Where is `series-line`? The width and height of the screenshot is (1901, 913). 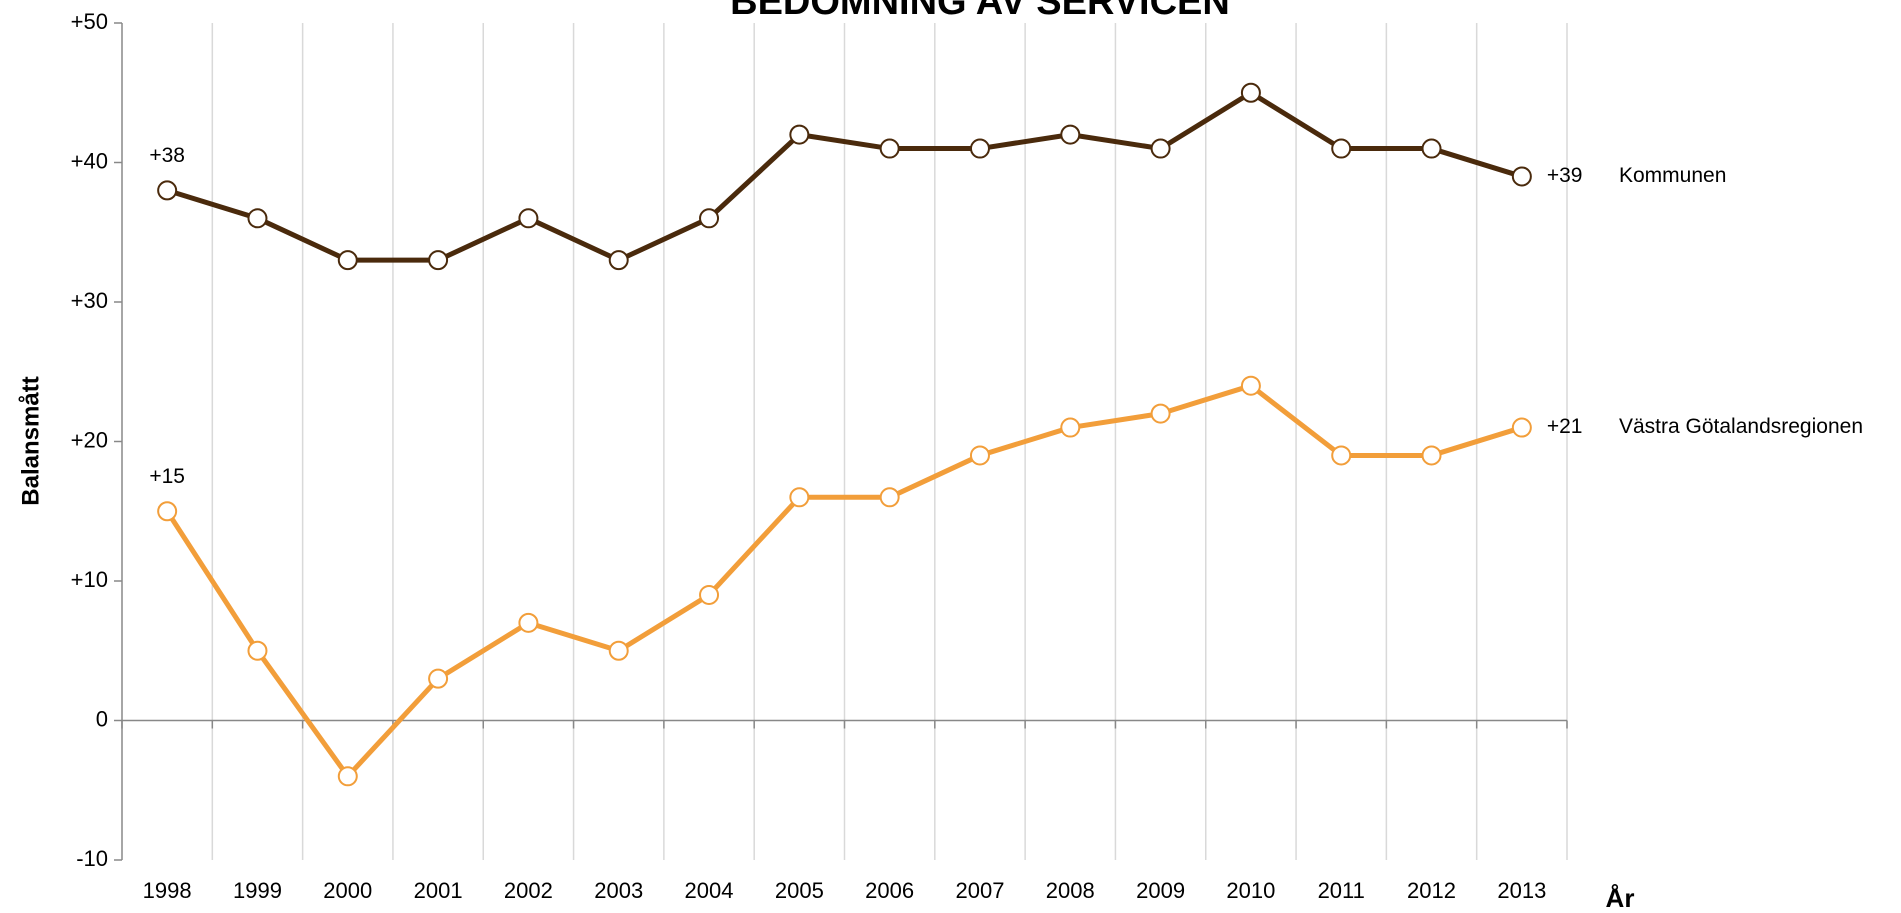 series-line is located at coordinates (844, 176).